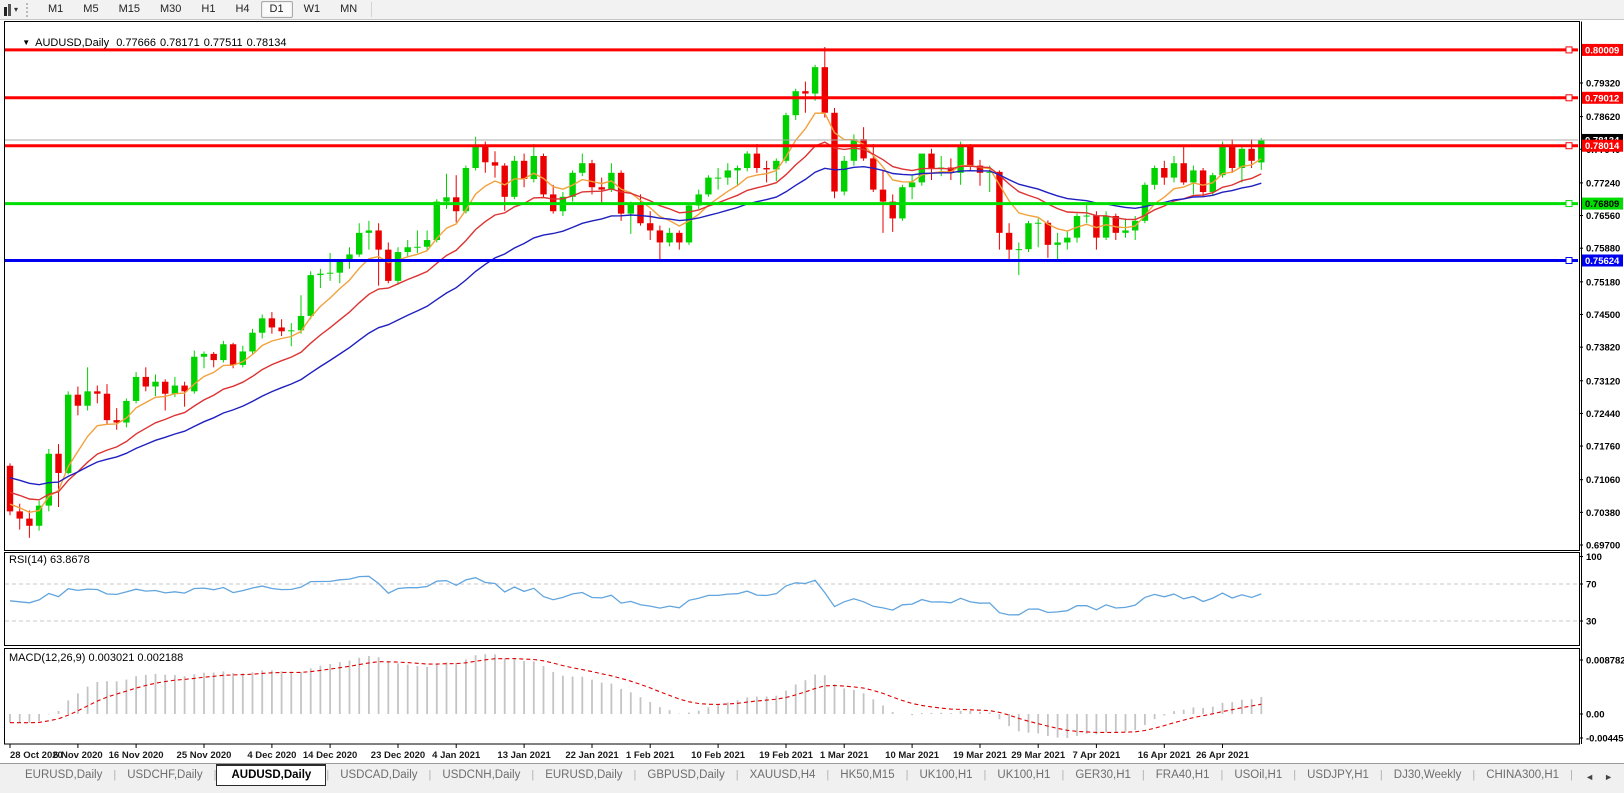 The width and height of the screenshot is (1624, 793). Describe the element at coordinates (1602, 146) in the screenshot. I see `svg-text: 0.78014` at that location.